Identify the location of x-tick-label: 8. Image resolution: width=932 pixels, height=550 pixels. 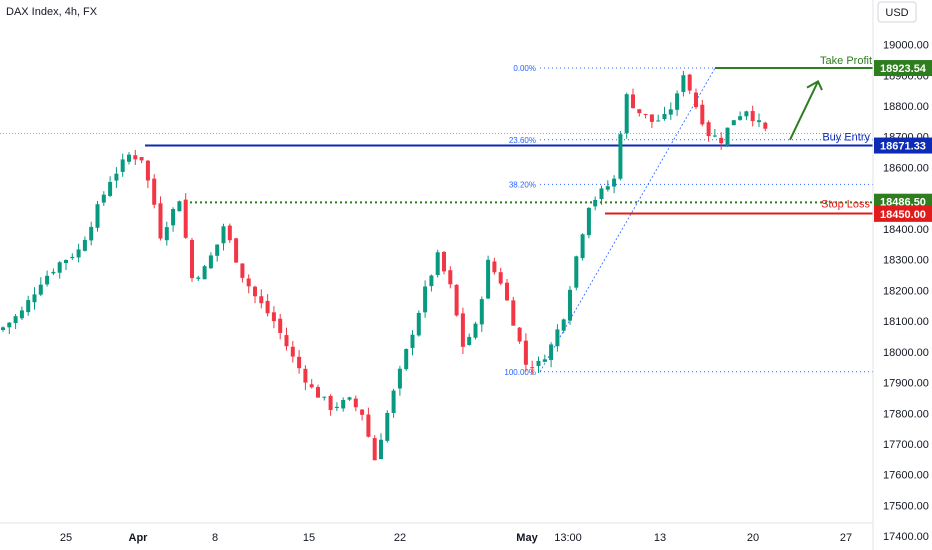
(215, 538).